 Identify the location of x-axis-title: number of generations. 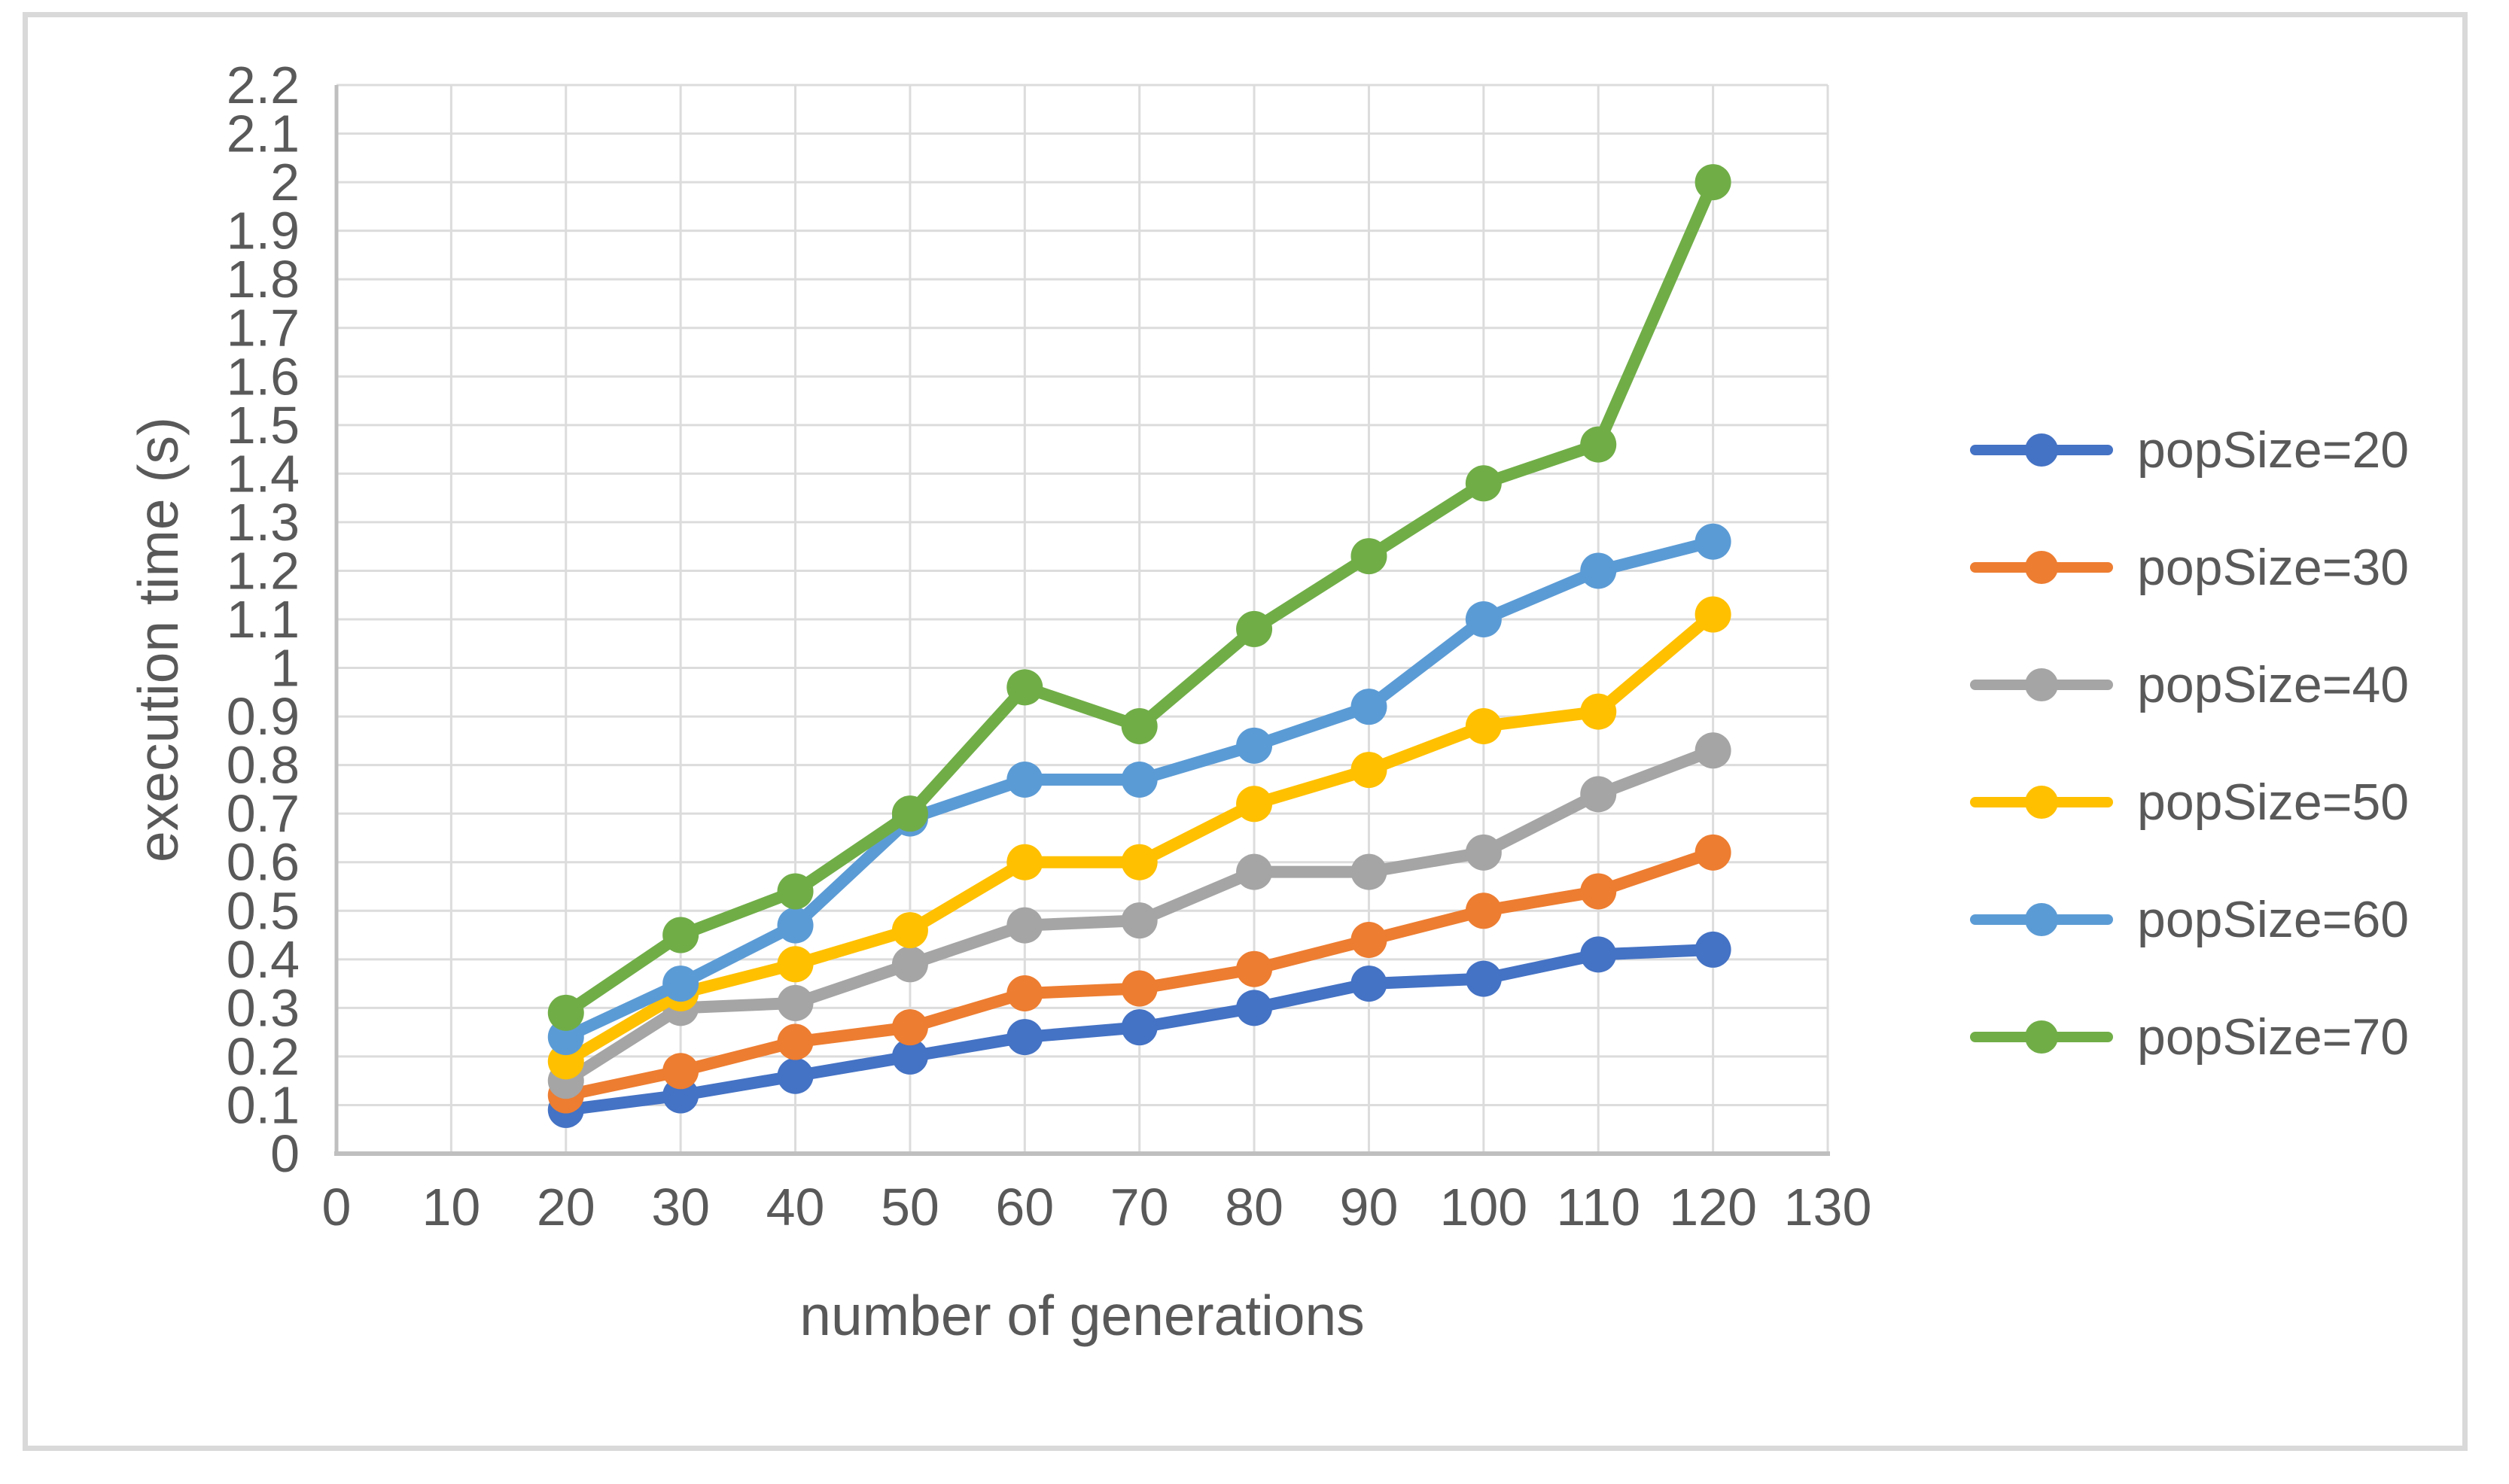
(1082, 1315).